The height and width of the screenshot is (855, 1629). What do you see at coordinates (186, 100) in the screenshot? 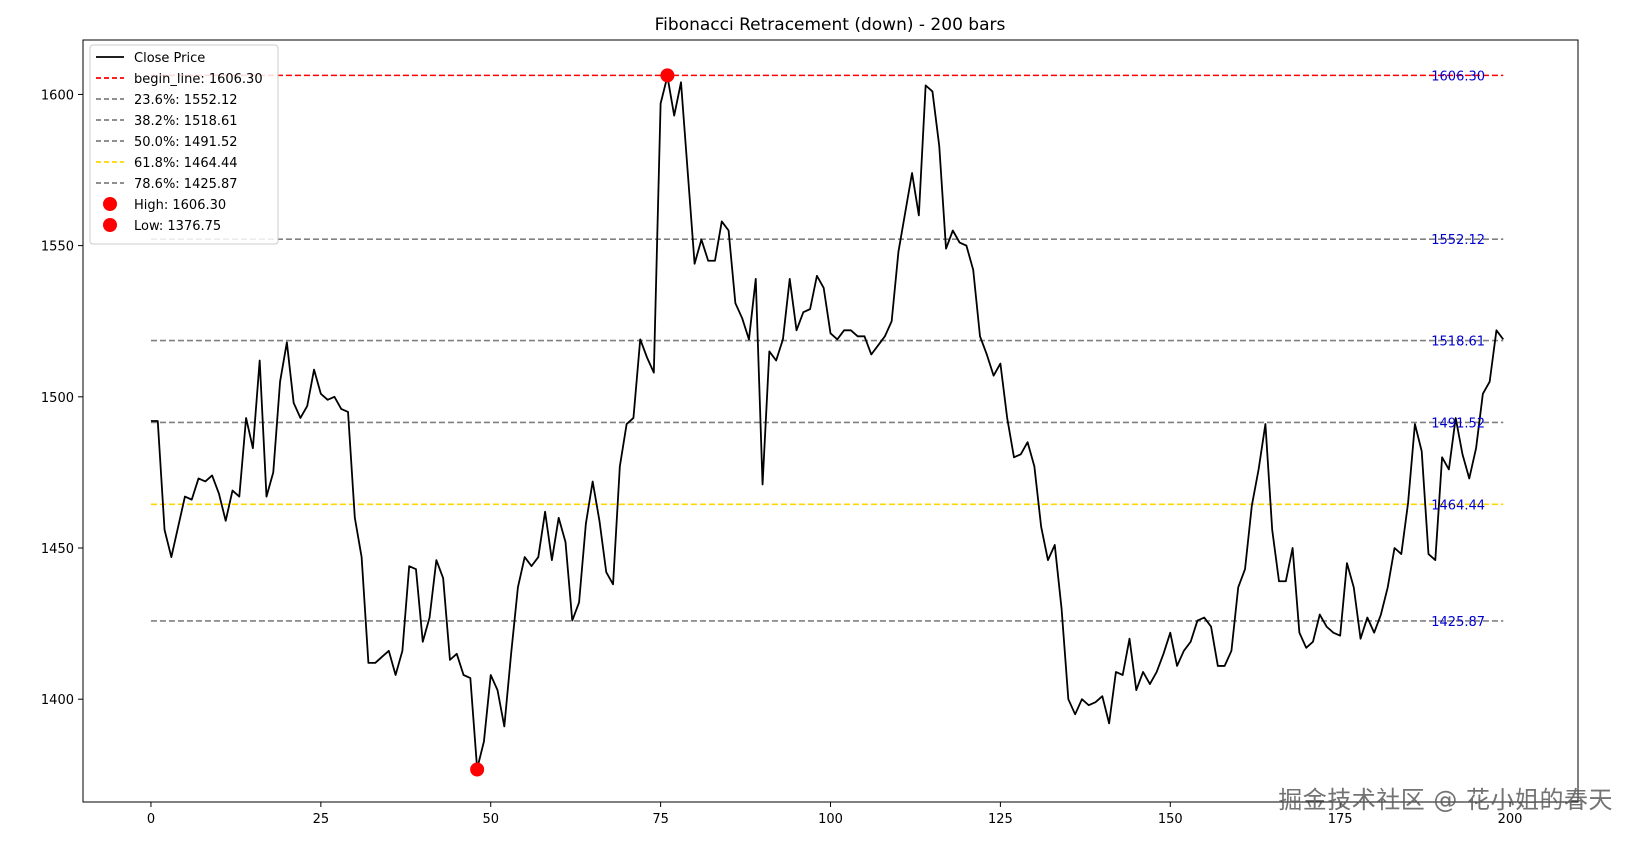
I see `legend-label-2: 23.6%: 1552.12` at bounding box center [186, 100].